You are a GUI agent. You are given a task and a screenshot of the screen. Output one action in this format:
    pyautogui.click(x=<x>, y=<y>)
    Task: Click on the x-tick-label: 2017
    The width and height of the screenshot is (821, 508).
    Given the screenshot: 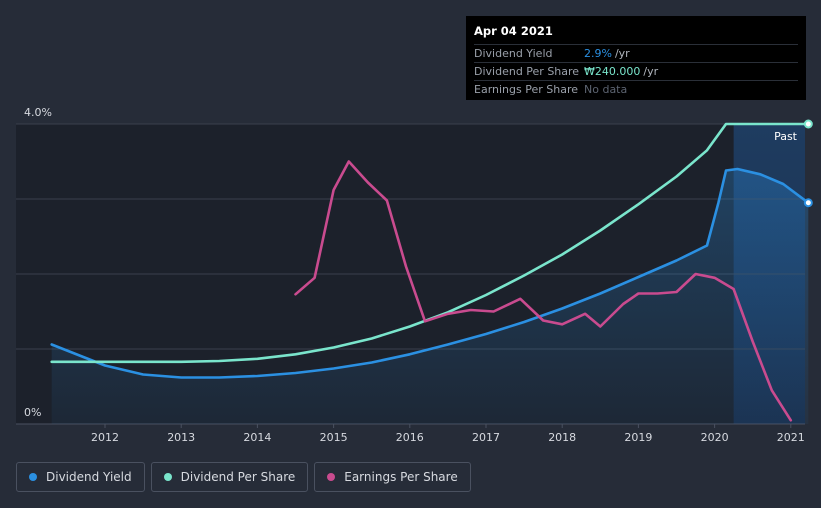 What is the action you would take?
    pyautogui.click(x=486, y=437)
    